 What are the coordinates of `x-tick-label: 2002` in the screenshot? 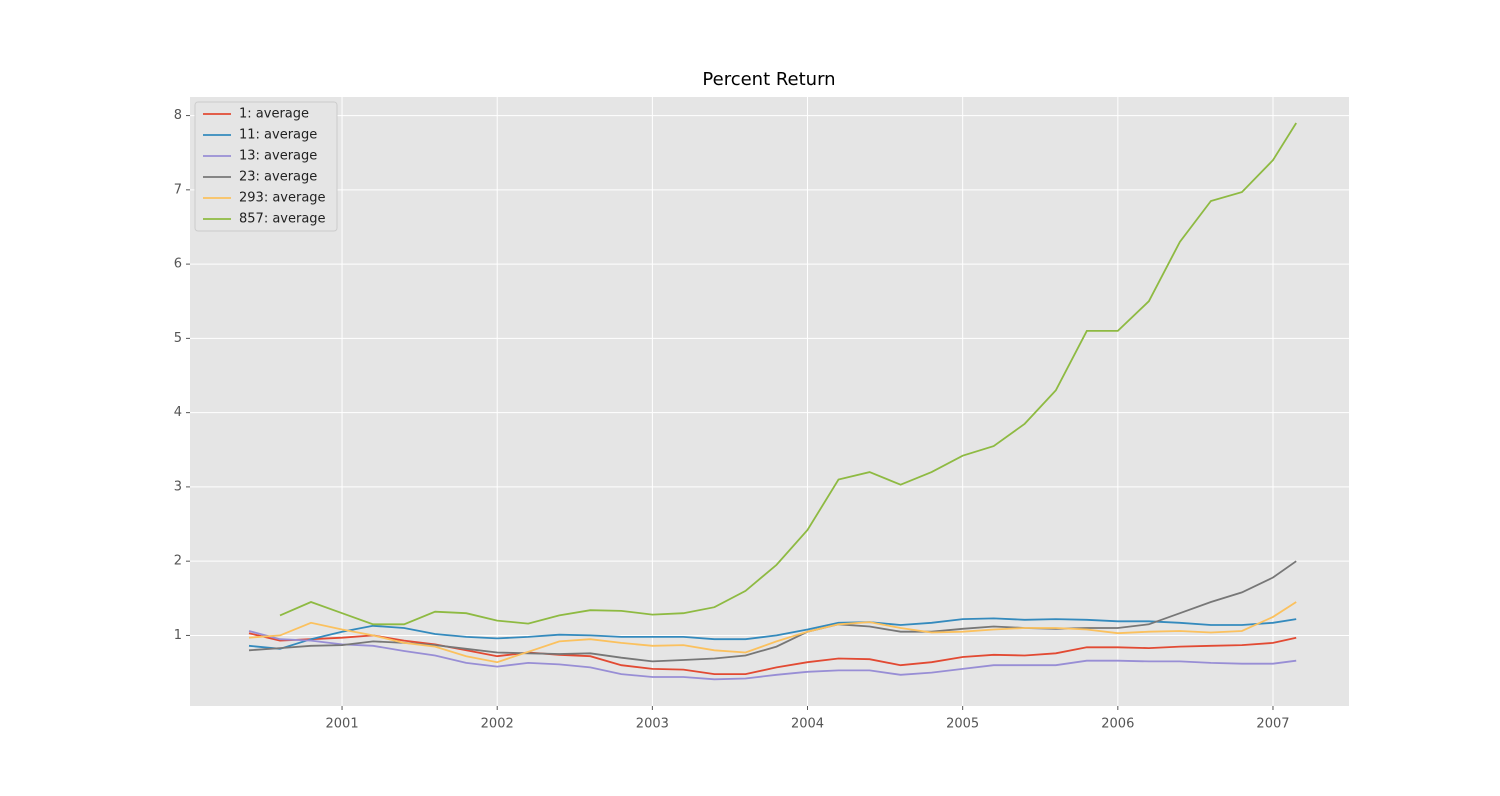 It's located at (497, 724).